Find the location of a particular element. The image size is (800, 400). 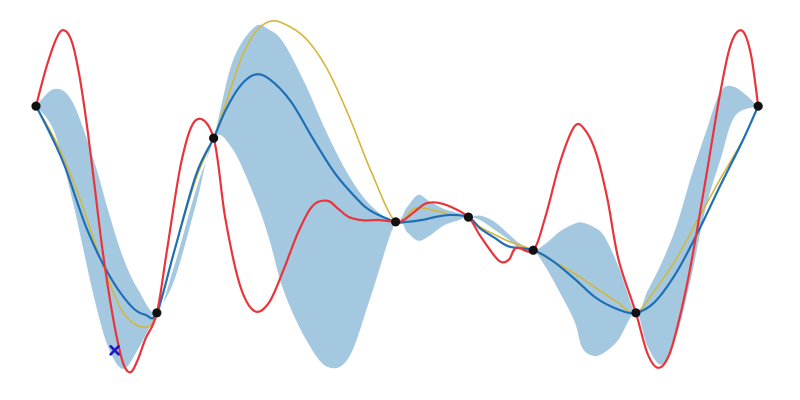

candidate-x-marker is located at coordinates (114, 350).